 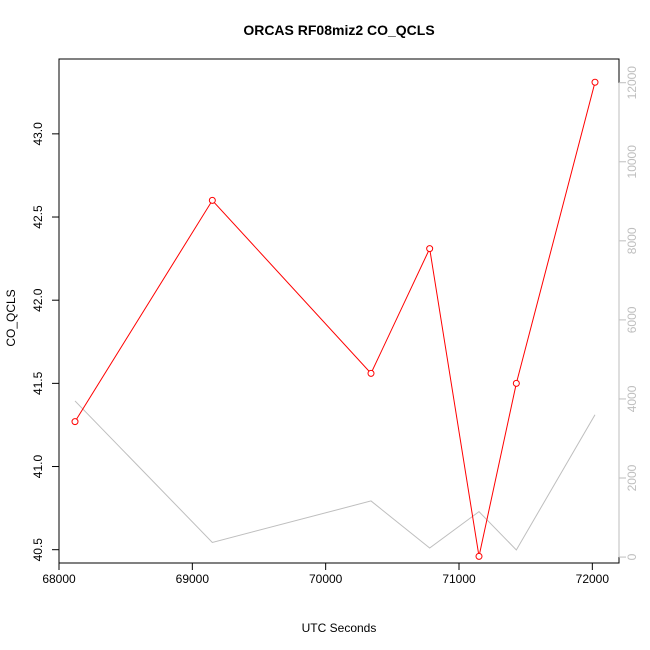 What do you see at coordinates (38, 467) in the screenshot?
I see `y-tick-label: 41.0` at bounding box center [38, 467].